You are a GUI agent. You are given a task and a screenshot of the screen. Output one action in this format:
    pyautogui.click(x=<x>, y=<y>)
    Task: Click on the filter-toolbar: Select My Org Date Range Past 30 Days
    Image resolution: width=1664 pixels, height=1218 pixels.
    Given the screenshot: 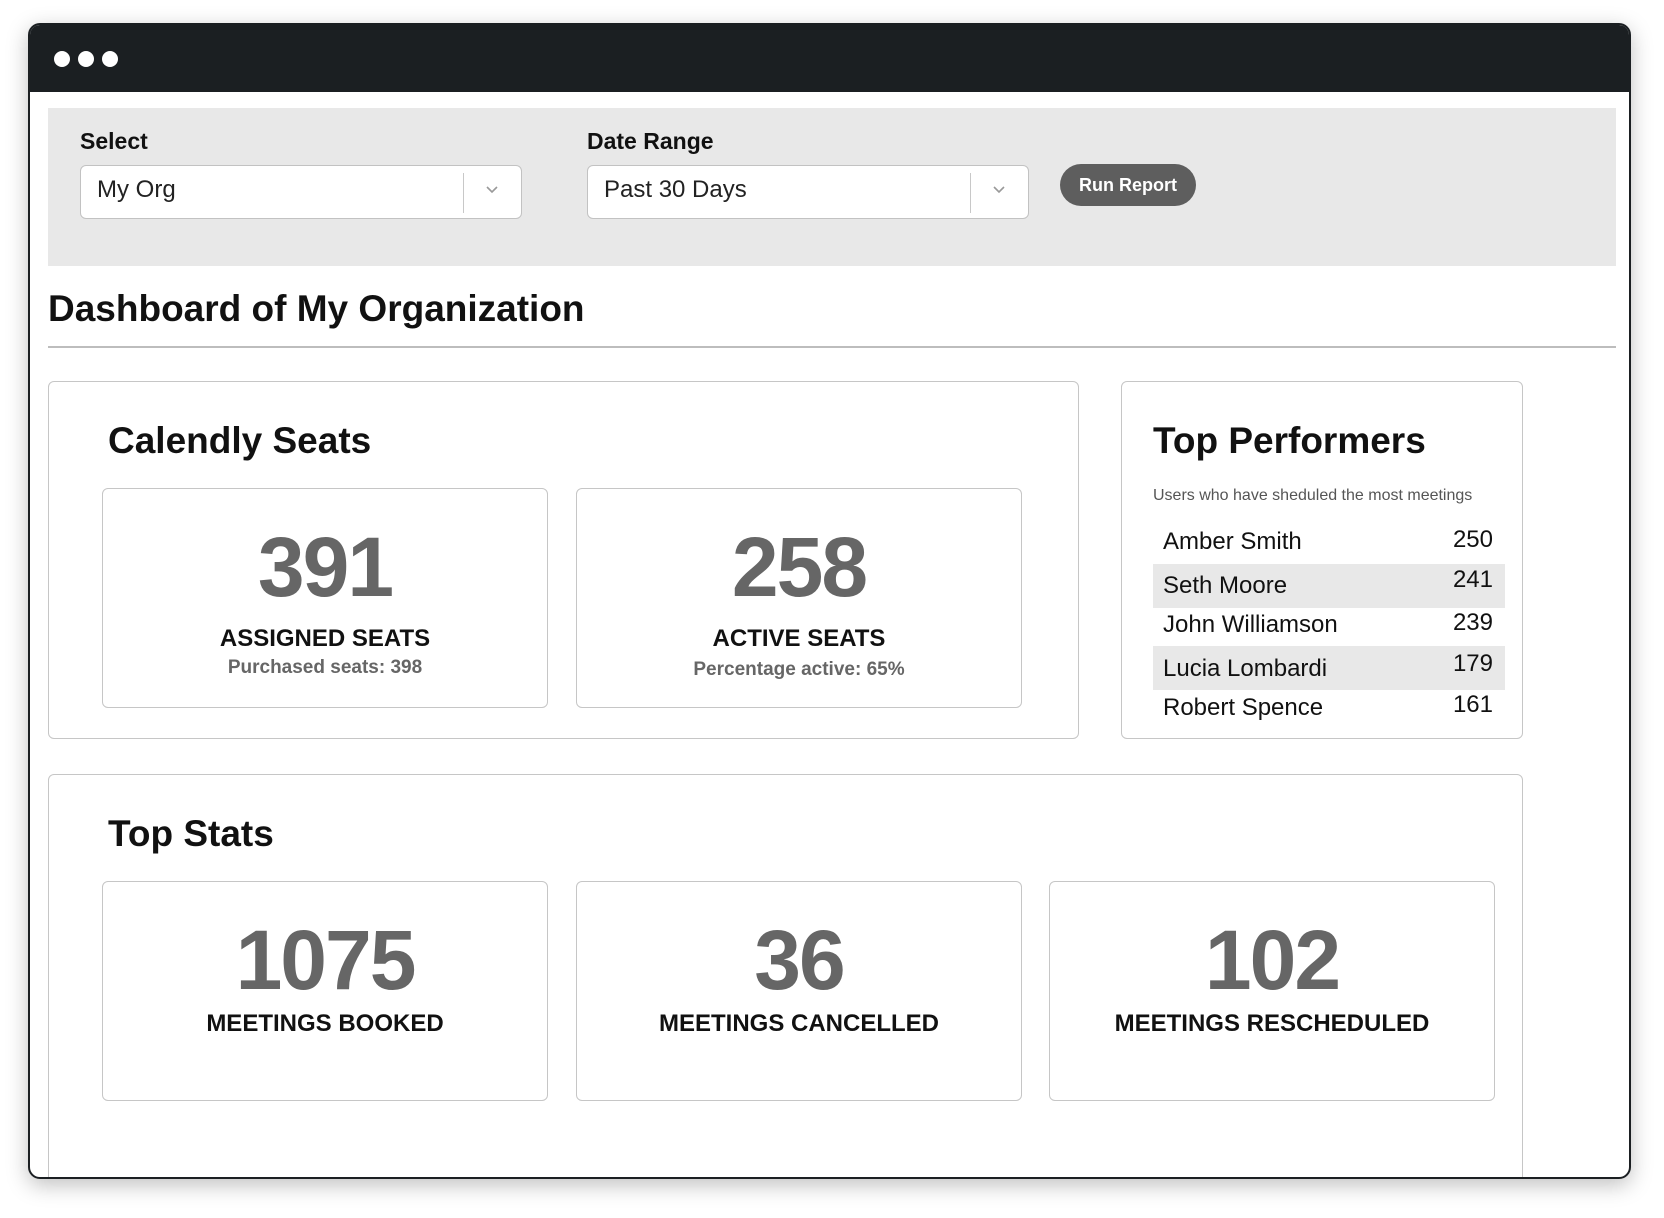 What is the action you would take?
    pyautogui.click(x=832, y=187)
    